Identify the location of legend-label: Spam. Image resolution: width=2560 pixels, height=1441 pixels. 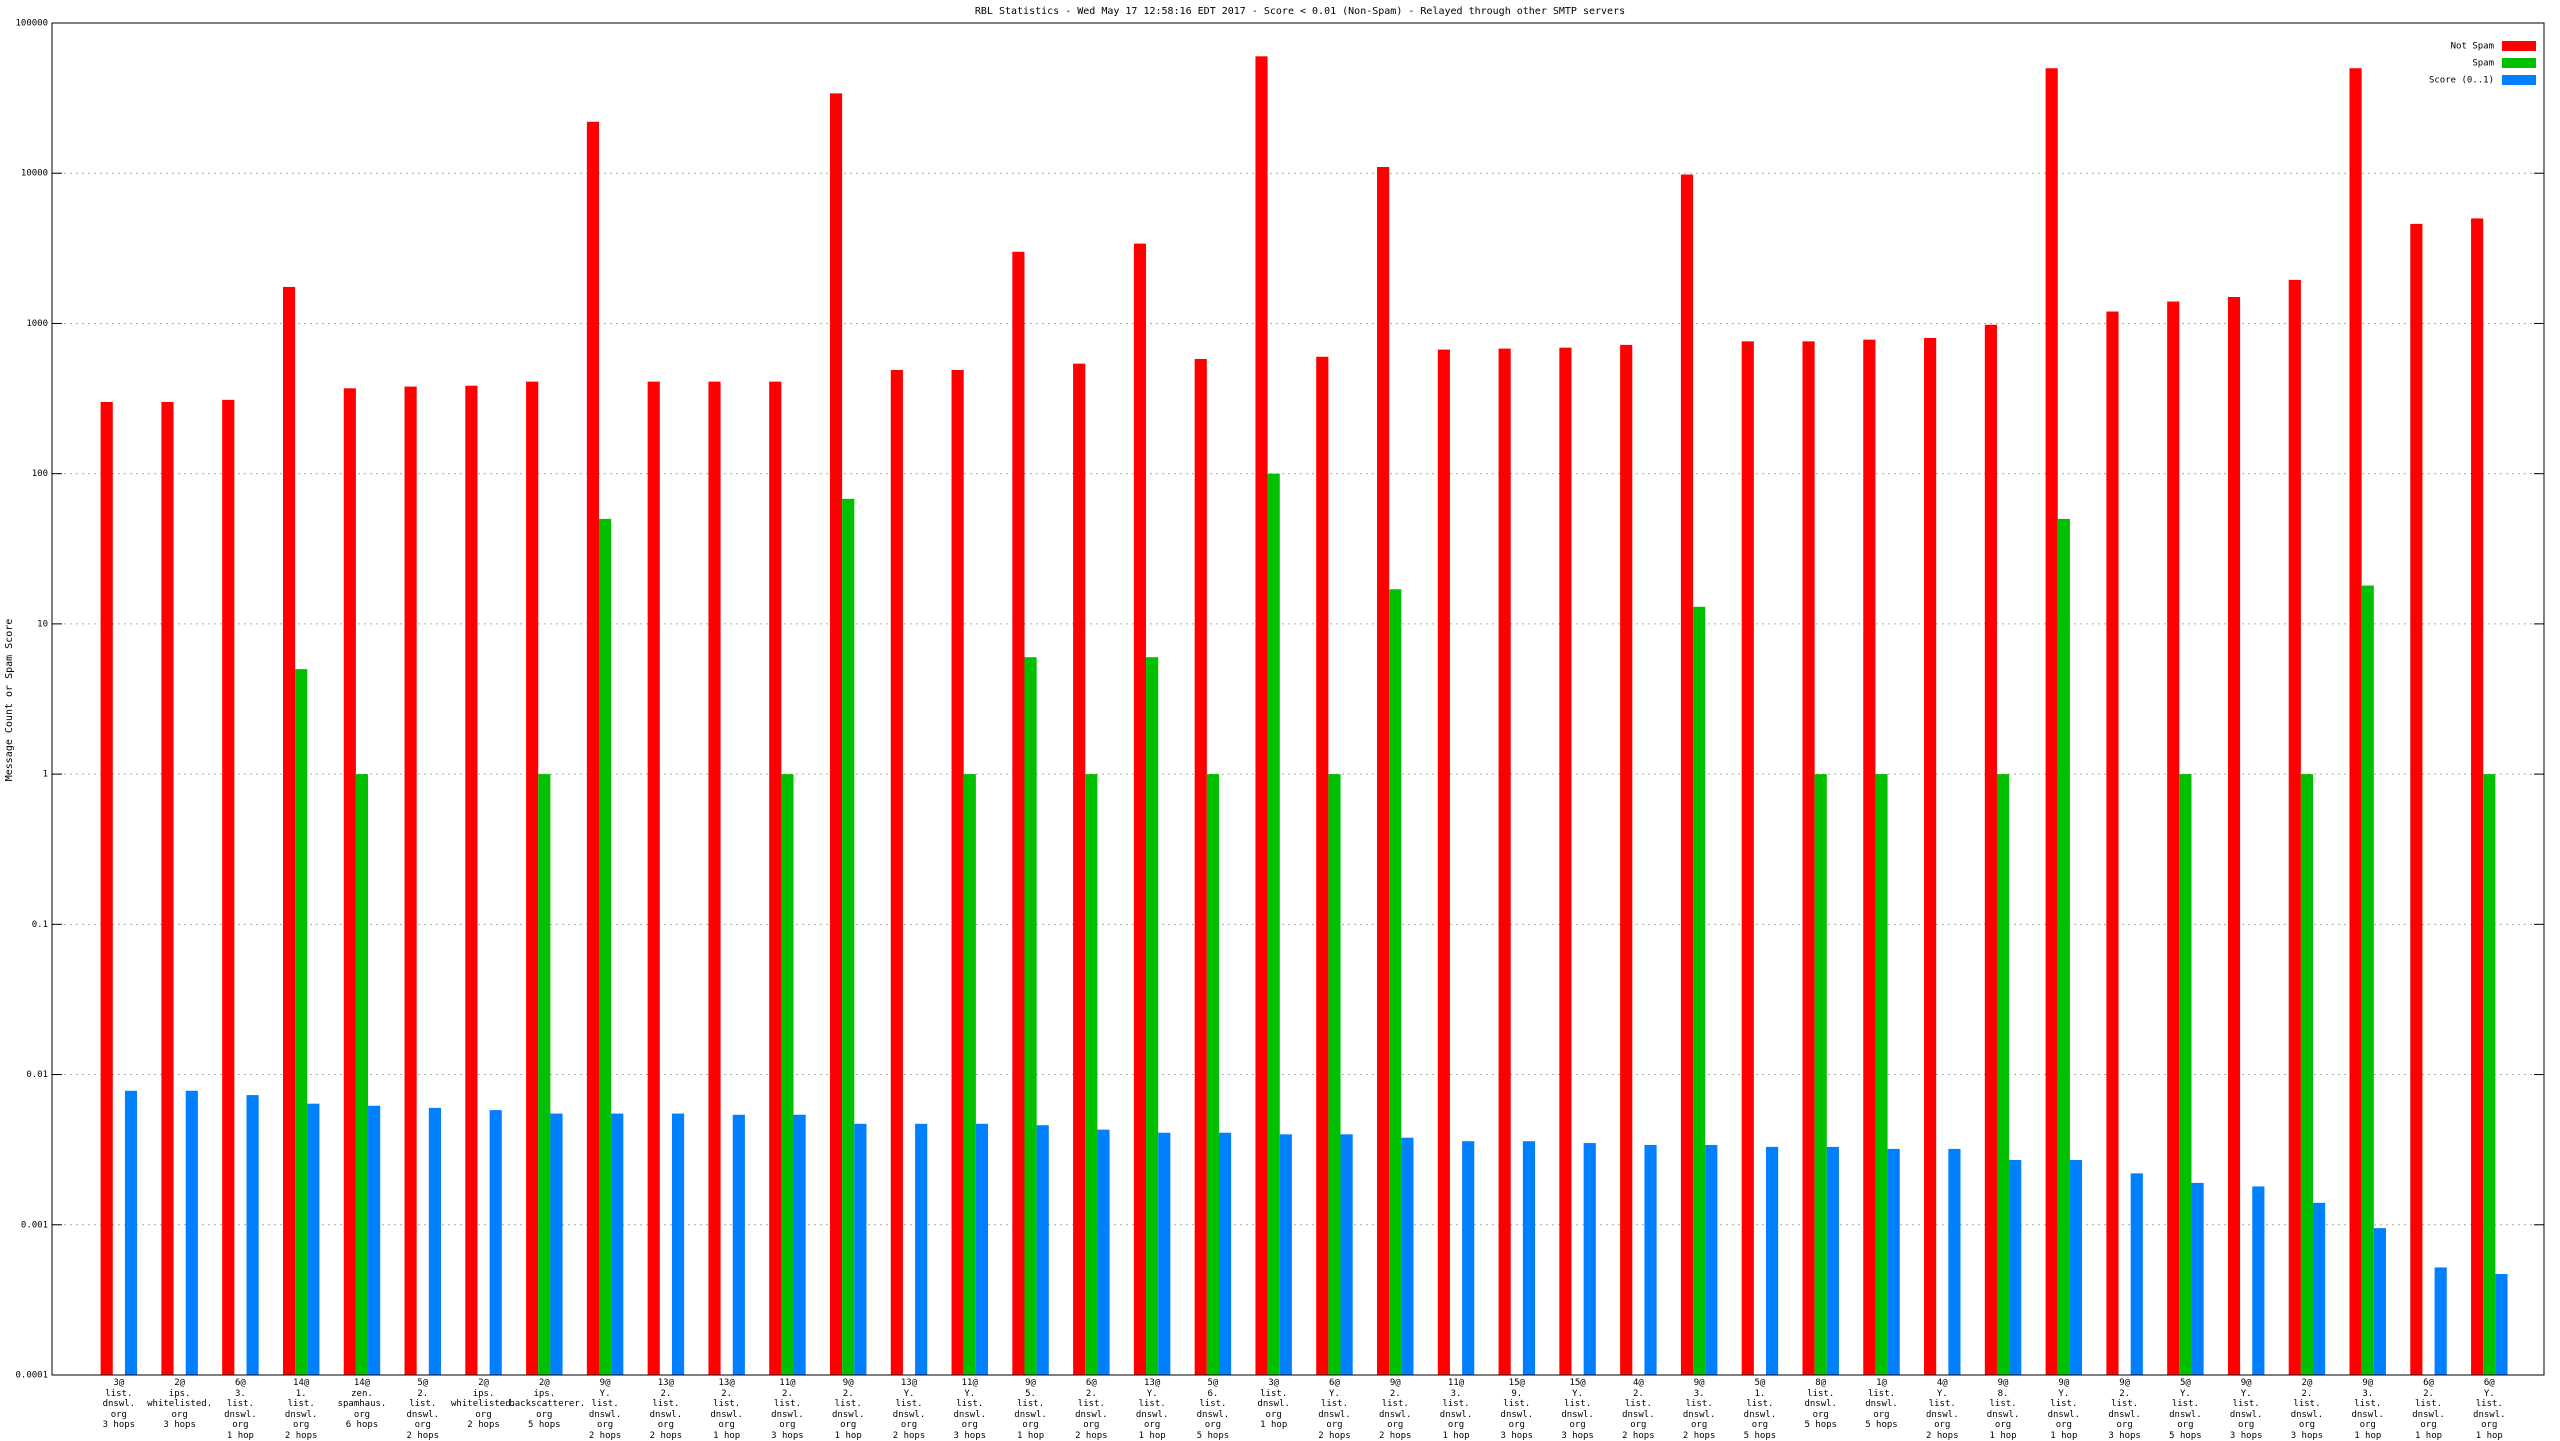
(2483, 64).